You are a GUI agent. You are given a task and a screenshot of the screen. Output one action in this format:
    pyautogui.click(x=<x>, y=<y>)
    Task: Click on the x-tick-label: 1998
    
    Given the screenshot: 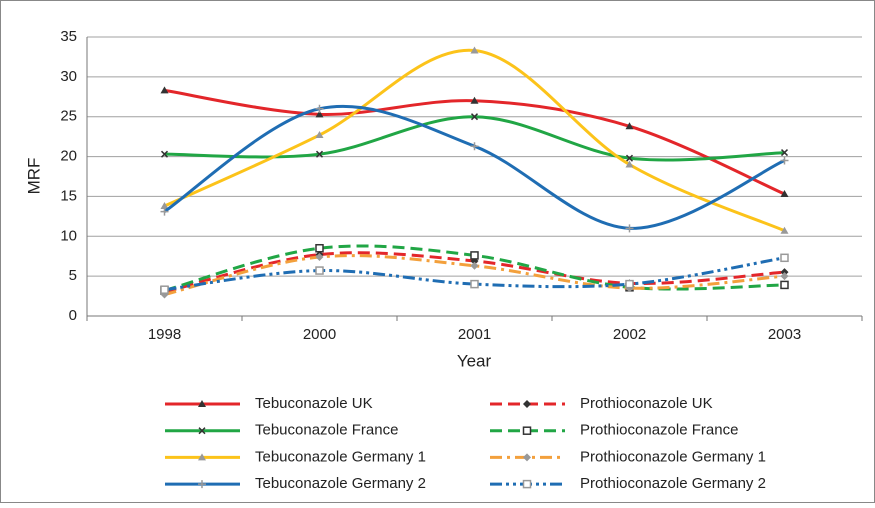 What is the action you would take?
    pyautogui.click(x=164, y=334)
    